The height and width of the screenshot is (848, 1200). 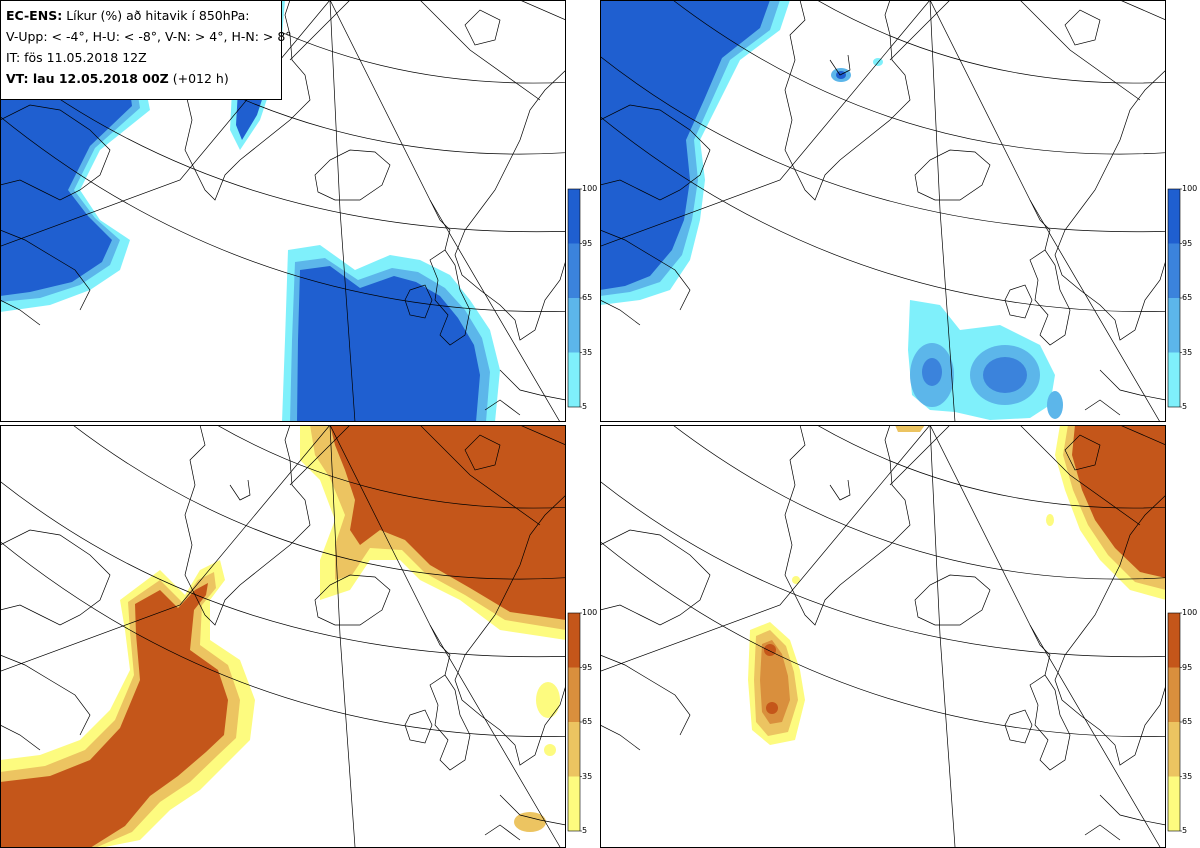 I want to click on colorbar-warm-right, so click(x=1174, y=722).